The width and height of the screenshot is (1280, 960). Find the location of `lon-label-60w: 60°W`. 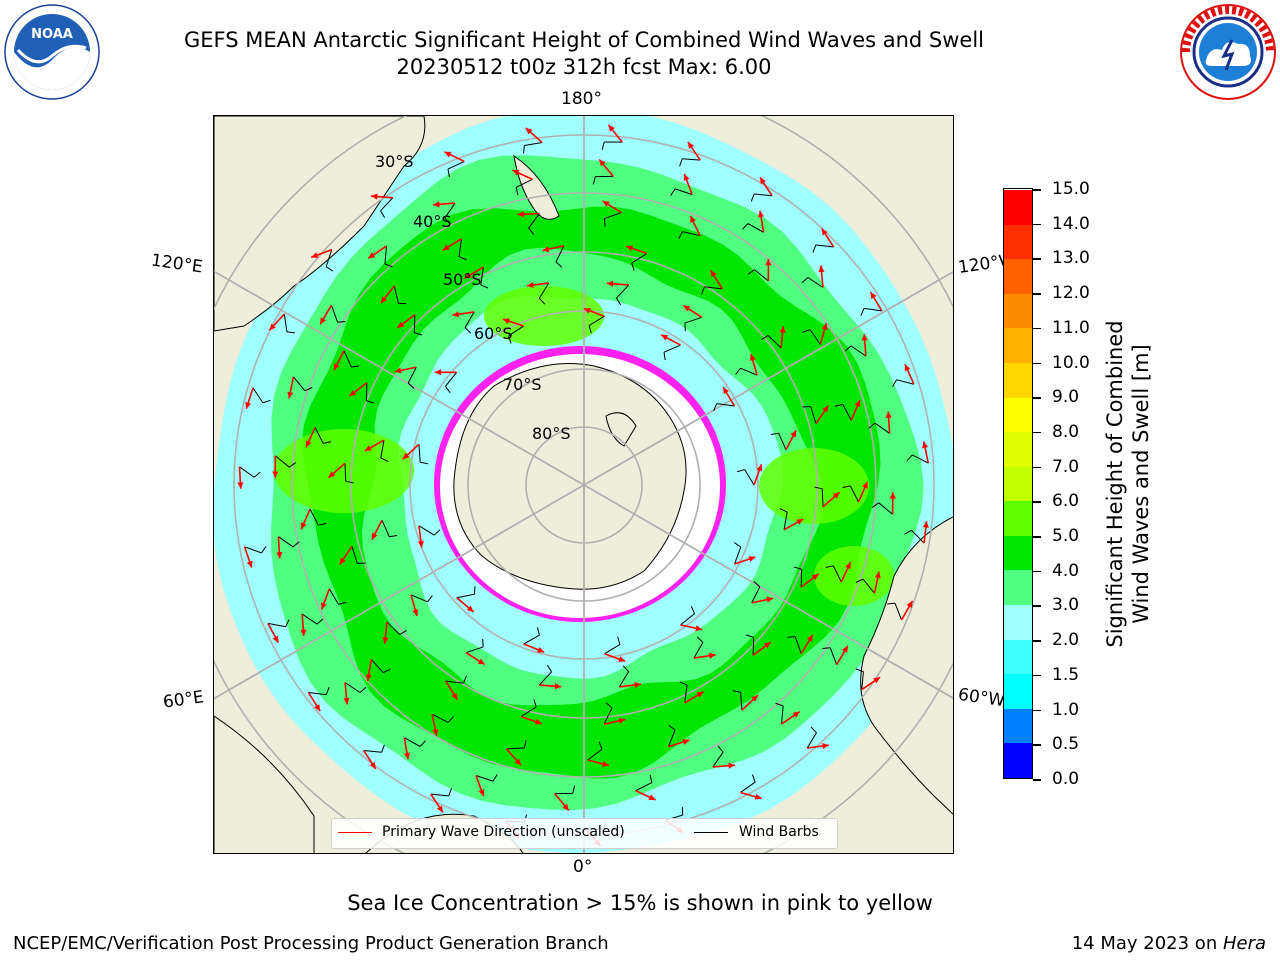

lon-label-60w: 60°W is located at coordinates (981, 698).